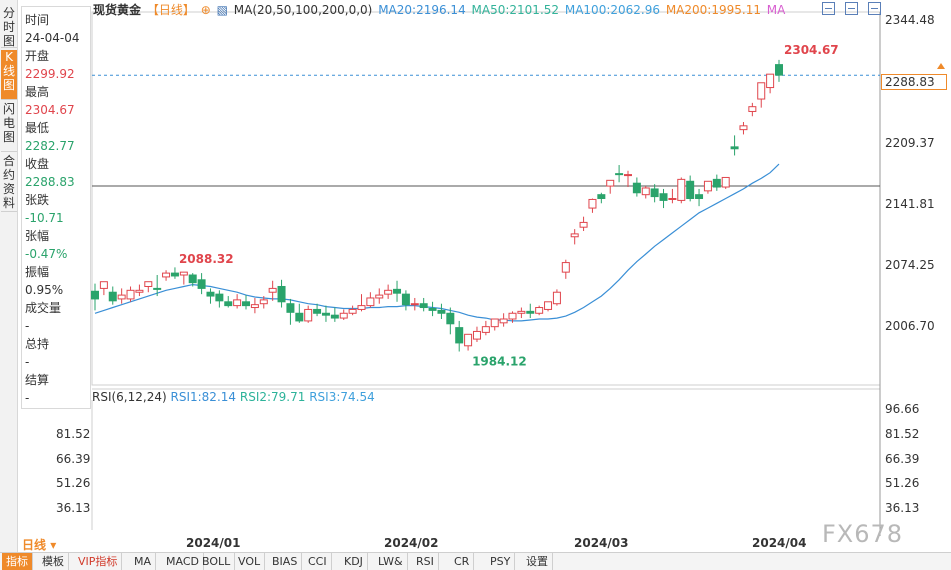 This screenshot has width=951, height=570. Describe the element at coordinates (183, 561) in the screenshot. I see `toolbar-item-4: MACD` at that location.